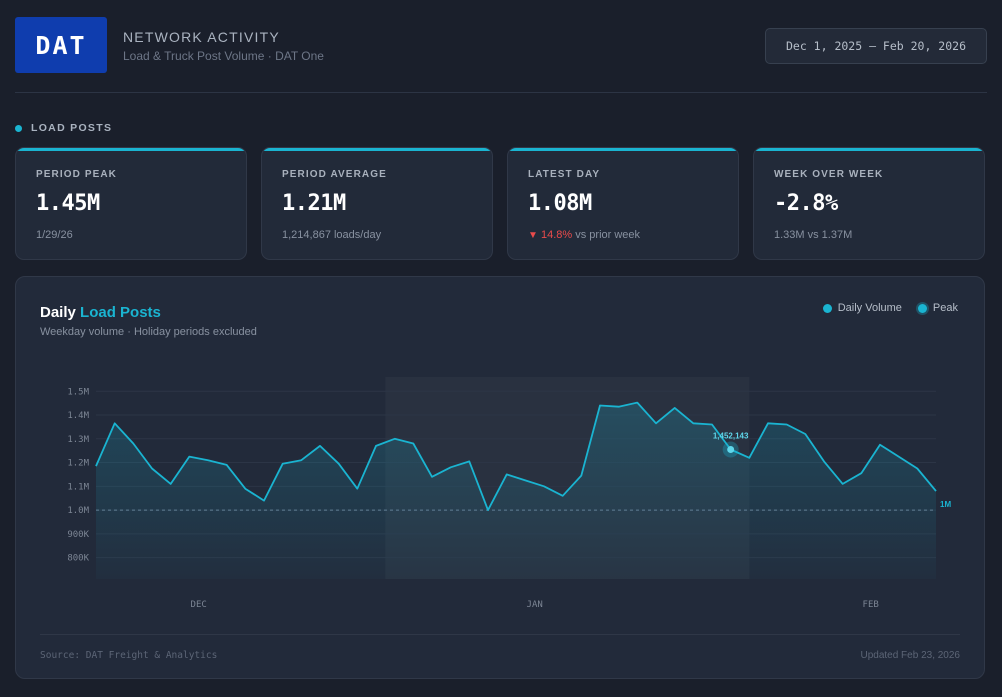  I want to click on stat-sub: 1,214,867 loads/day, so click(332, 235).